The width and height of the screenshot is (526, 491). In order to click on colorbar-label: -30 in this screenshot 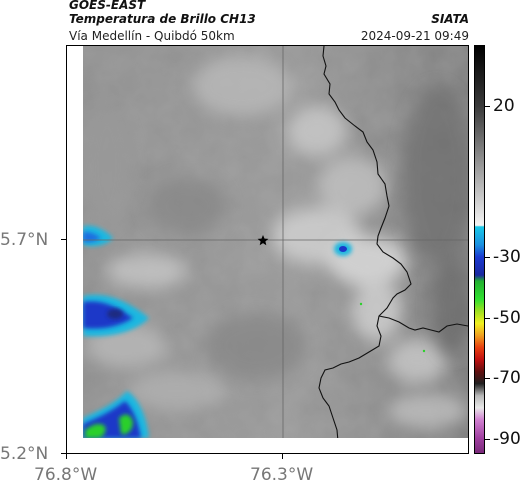, I will do `click(507, 257)`.